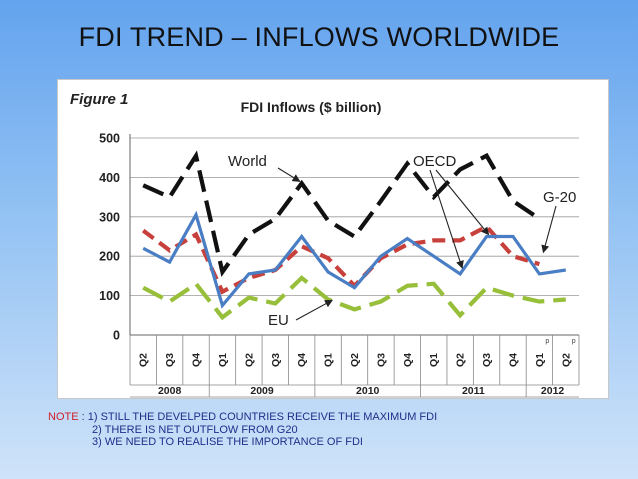  What do you see at coordinates (109, 296) in the screenshot?
I see `y-tick-label: 100` at bounding box center [109, 296].